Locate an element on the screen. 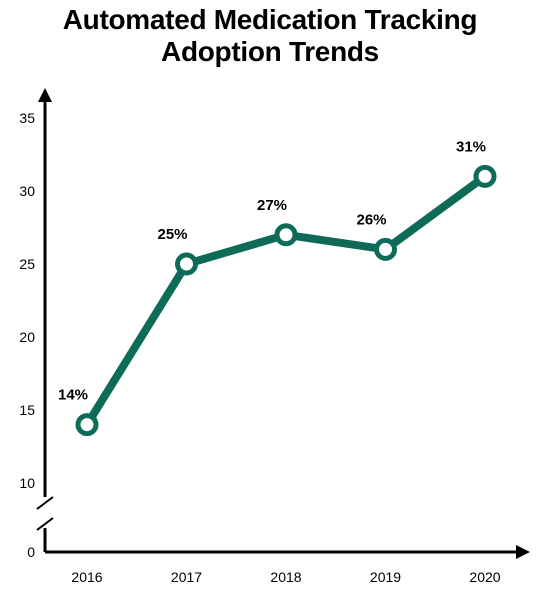 Image resolution: width=540 pixels, height=600 pixels. x-axis-arrow is located at coordinates (523, 552).